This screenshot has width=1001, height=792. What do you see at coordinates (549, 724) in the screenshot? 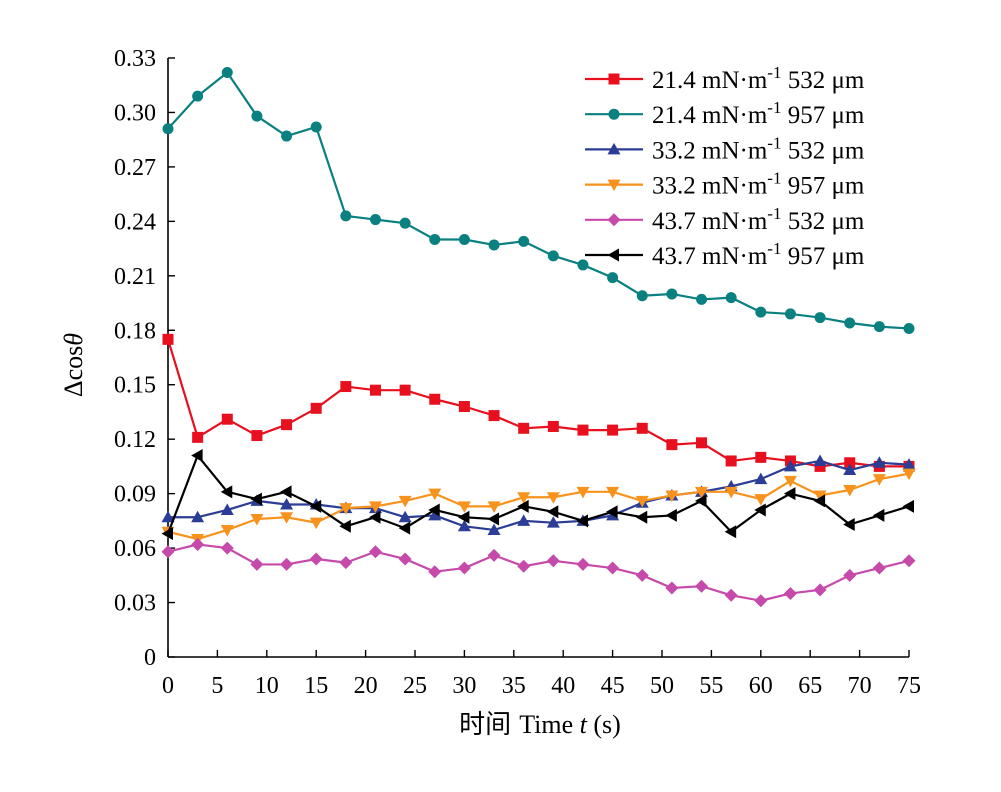
I see `x-axis-title-pre: Time` at bounding box center [549, 724].